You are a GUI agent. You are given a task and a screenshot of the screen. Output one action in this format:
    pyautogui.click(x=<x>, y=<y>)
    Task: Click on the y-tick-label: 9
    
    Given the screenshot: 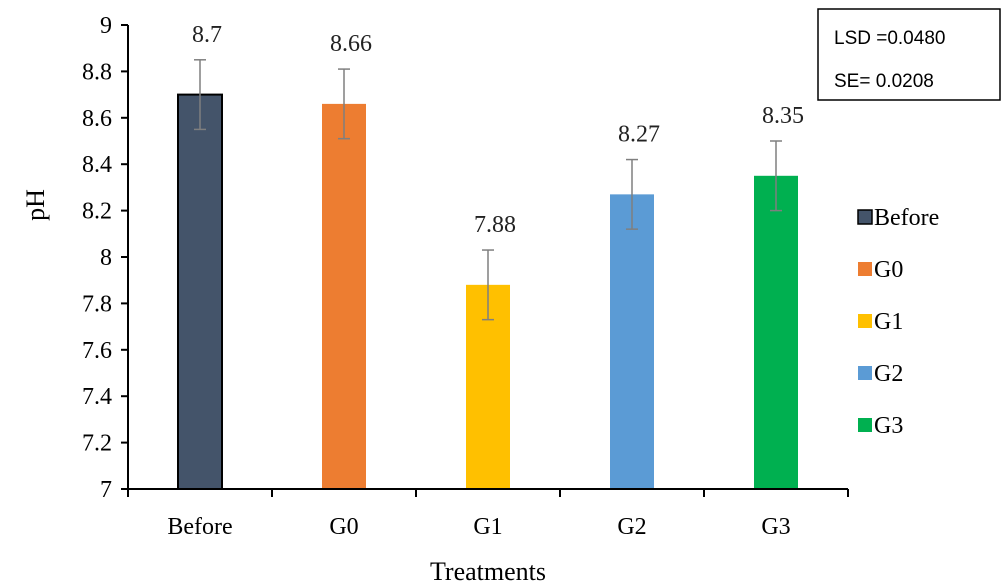 What is the action you would take?
    pyautogui.click(x=106, y=26)
    